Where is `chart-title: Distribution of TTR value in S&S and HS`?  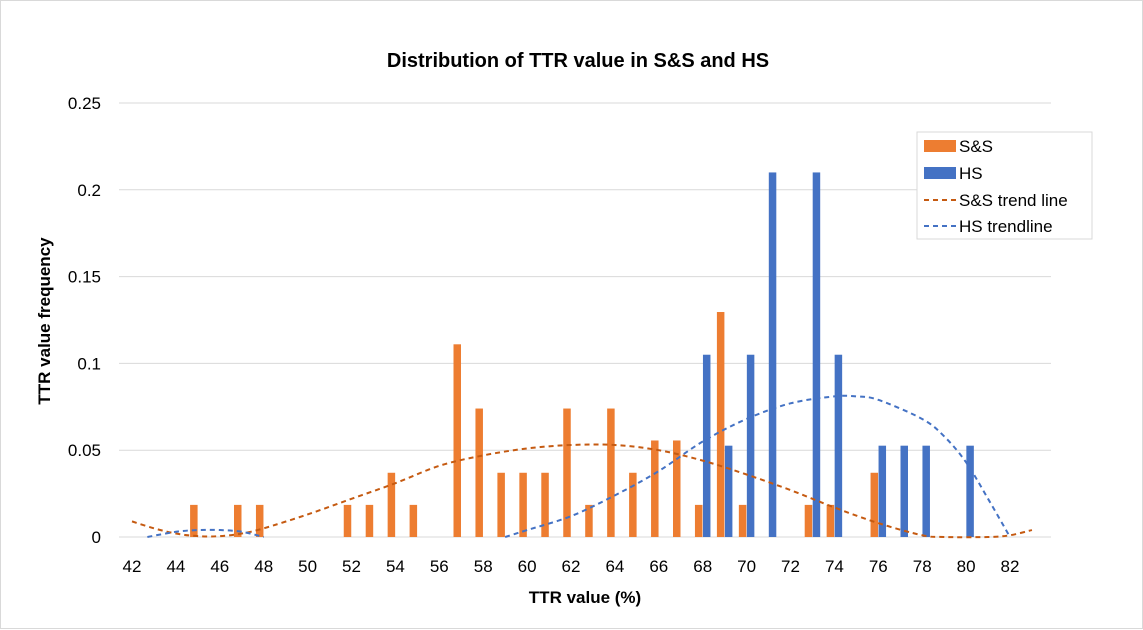 chart-title: Distribution of TTR value in S&S and HS is located at coordinates (578, 61).